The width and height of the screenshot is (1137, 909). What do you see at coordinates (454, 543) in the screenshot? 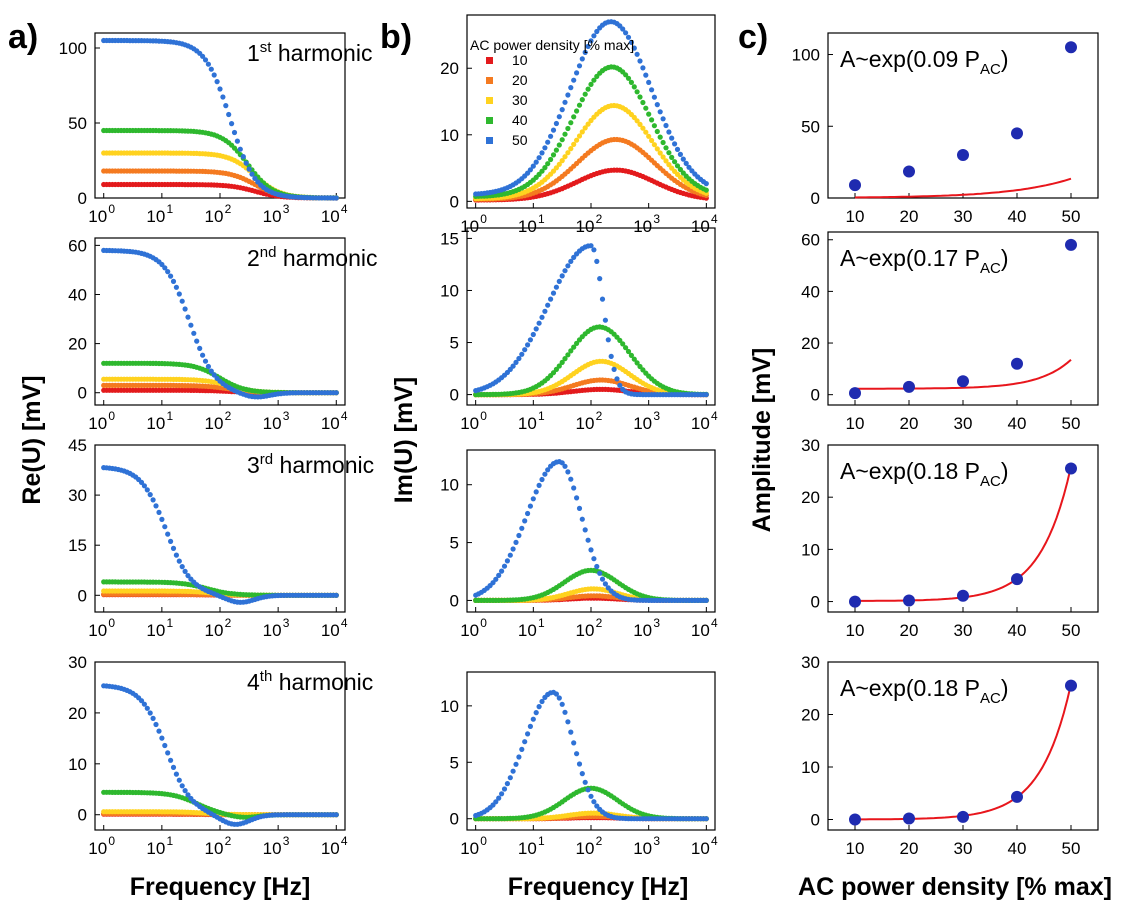
I see `y-tick-label: 5` at bounding box center [454, 543].